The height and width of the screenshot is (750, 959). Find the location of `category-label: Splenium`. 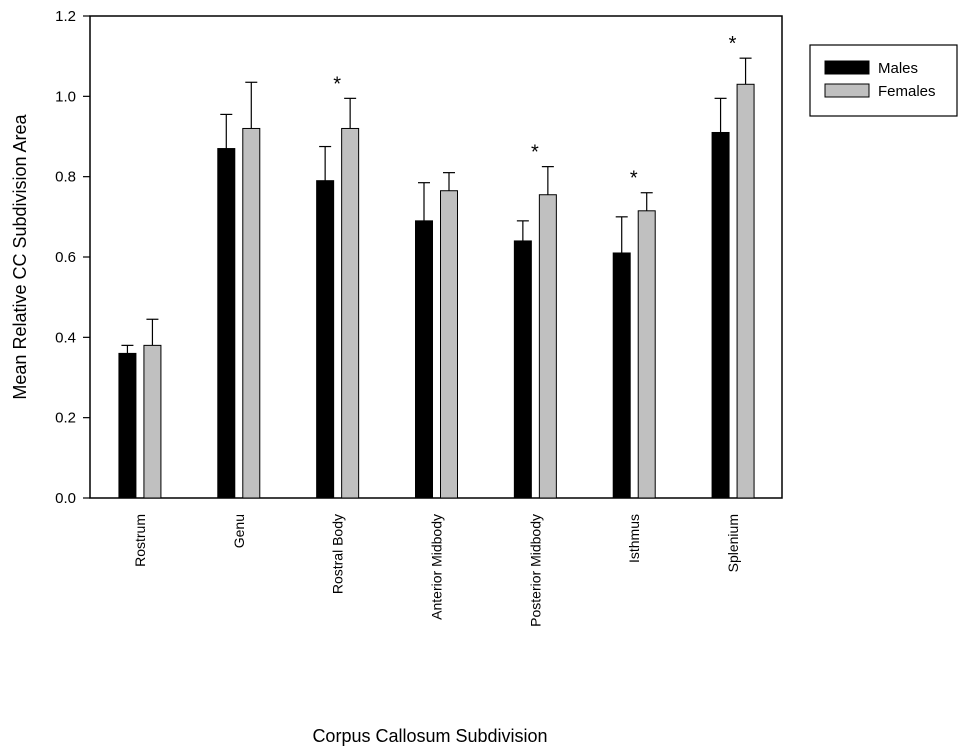

category-label: Splenium is located at coordinates (733, 543).